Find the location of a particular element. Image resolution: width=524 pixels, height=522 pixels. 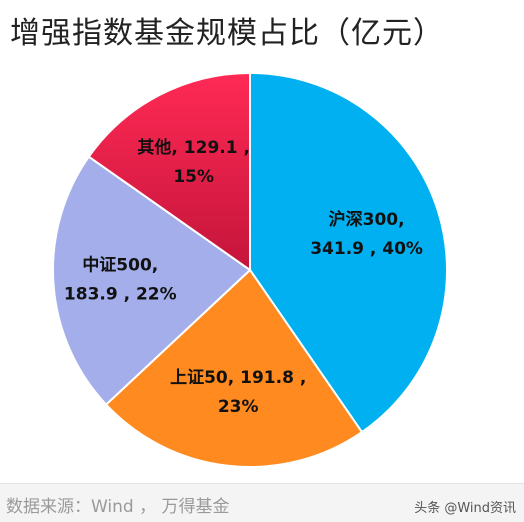

slice-label-line: 上证50, 191.8 , is located at coordinates (238, 378).